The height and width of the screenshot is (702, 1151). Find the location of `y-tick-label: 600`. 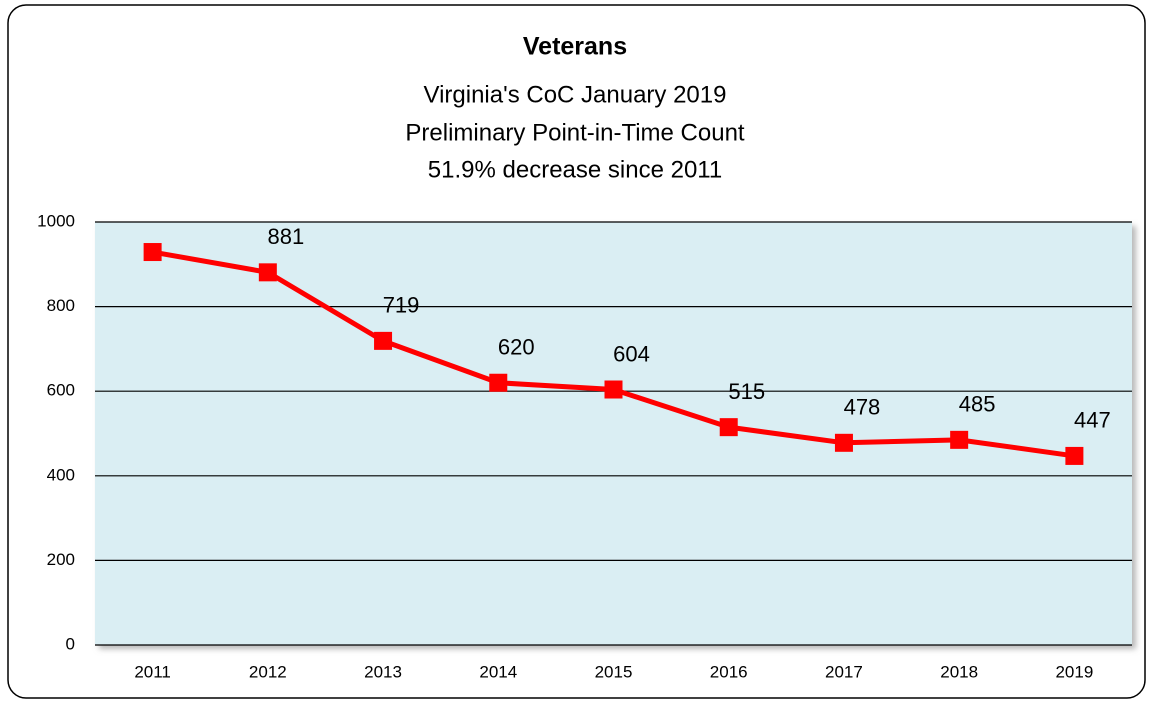

y-tick-label: 600 is located at coordinates (61, 390).